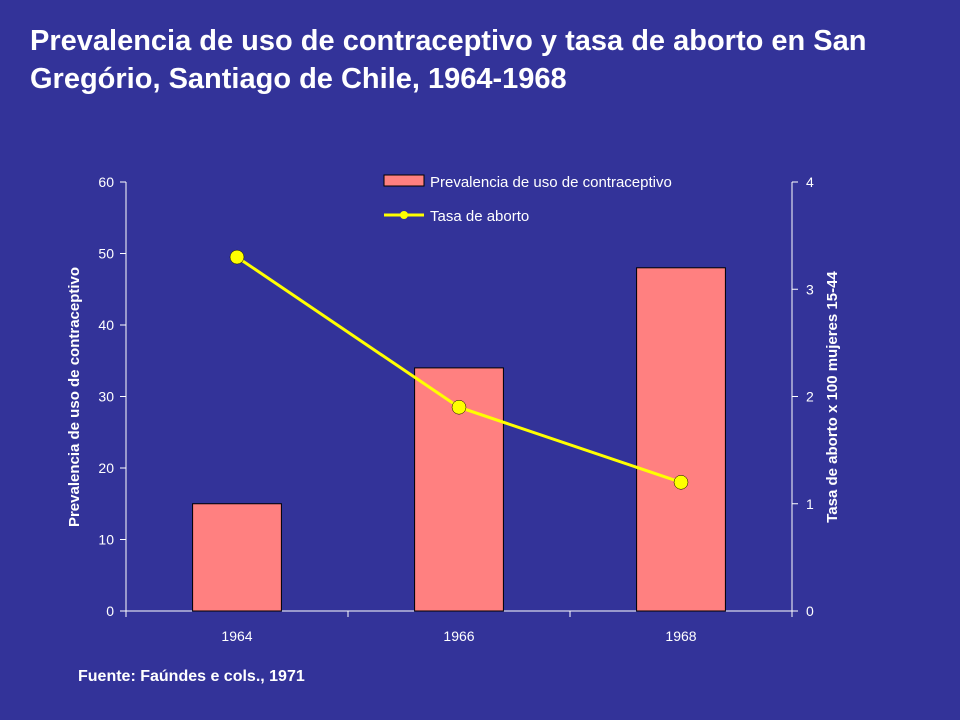  I want to click on left-tick-label: 10, so click(106, 540).